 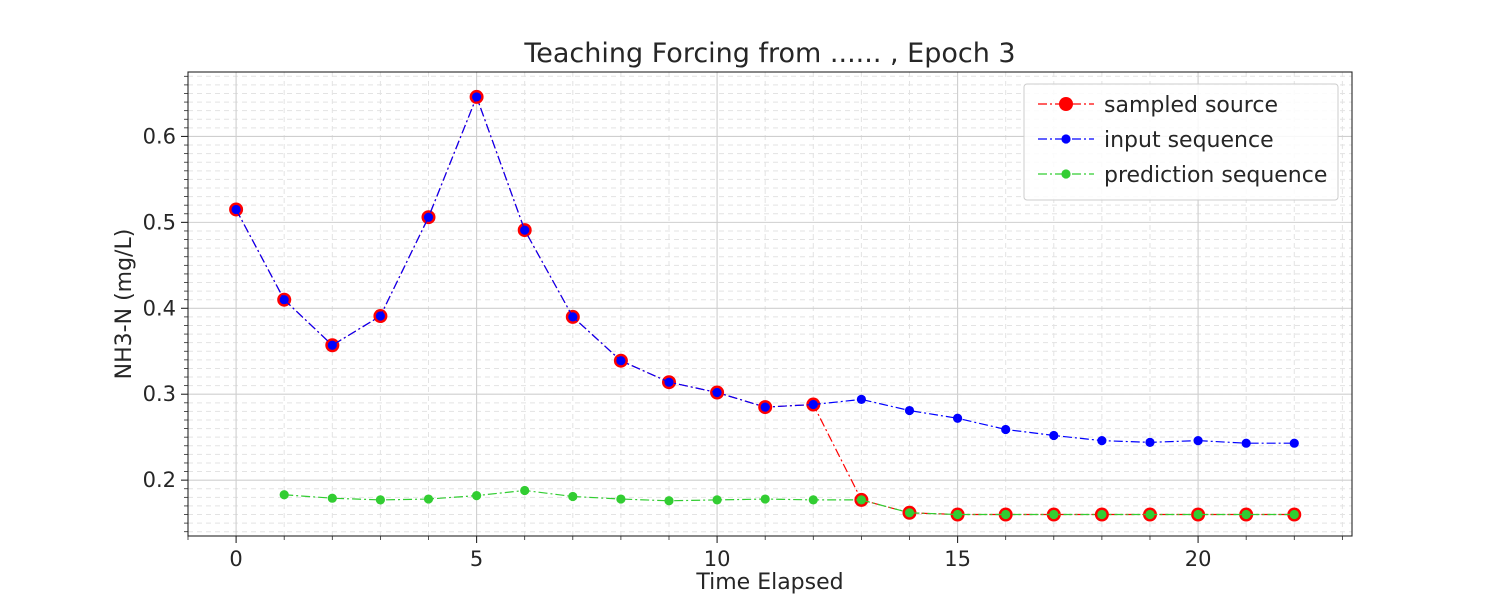 I want to click on chart-title: Teaching Forcing from ...... , Epoch 3, so click(x=769, y=53).